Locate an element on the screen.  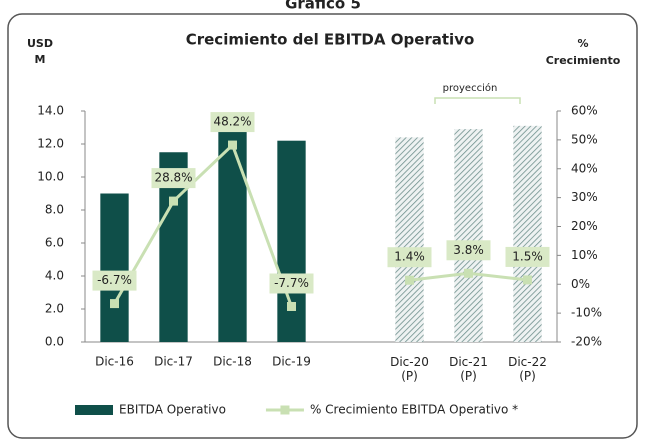
y-axis-label: USD is located at coordinates (40, 43).